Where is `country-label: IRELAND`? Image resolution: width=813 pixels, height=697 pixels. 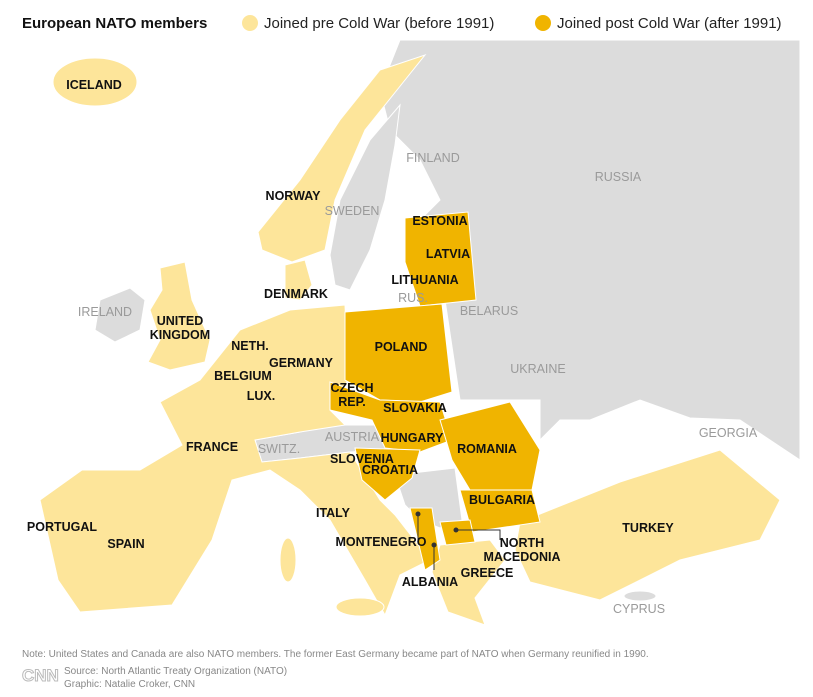 country-label: IRELAND is located at coordinates (105, 312).